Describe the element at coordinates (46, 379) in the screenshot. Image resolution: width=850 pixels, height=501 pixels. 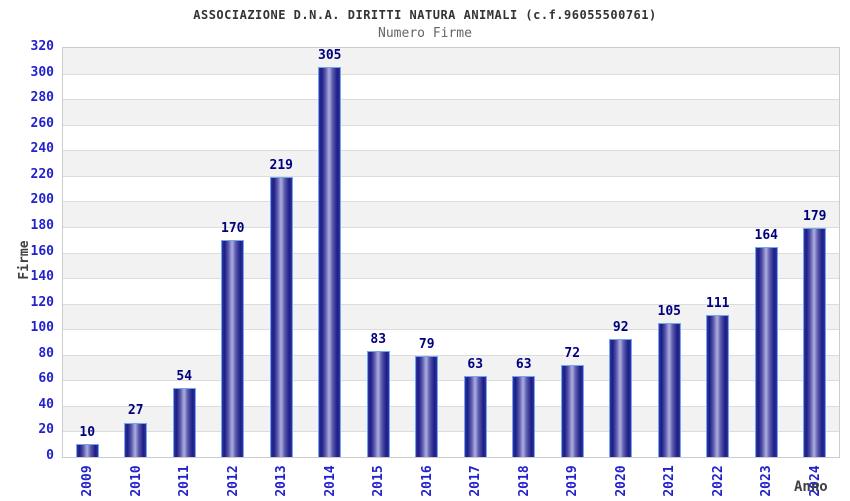
I see `y-tick-label: 60` at that location.